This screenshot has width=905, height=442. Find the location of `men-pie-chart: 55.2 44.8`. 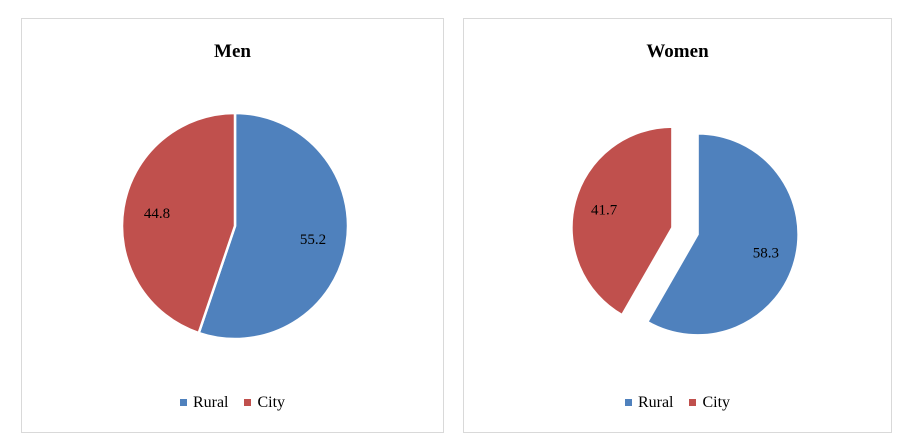

men-pie-chart: 55.2 44.8 is located at coordinates (235, 226).